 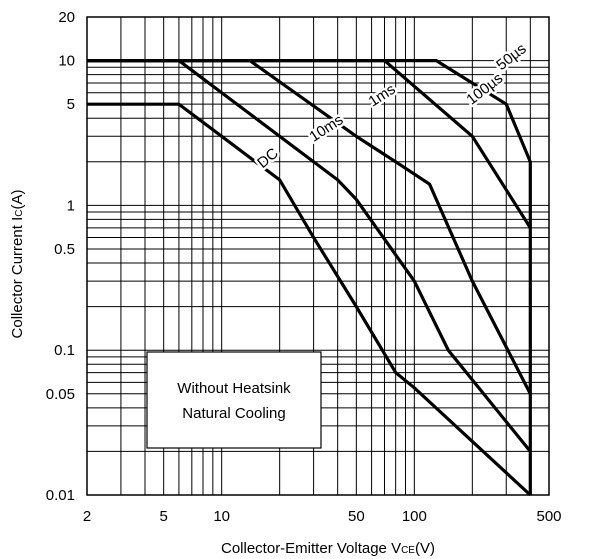 What do you see at coordinates (221, 516) in the screenshot?
I see `x-tick-label: 10` at bounding box center [221, 516].